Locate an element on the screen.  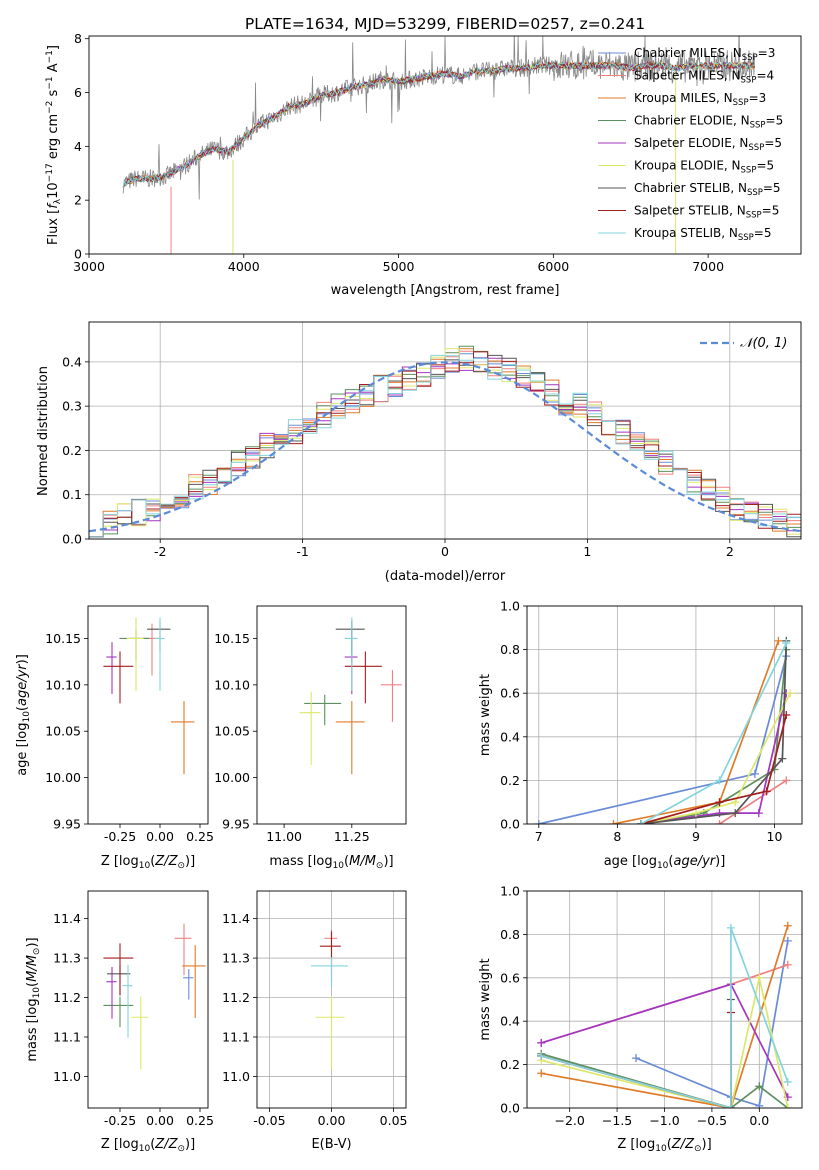
x-tick-label: 8 is located at coordinates (617, 836).